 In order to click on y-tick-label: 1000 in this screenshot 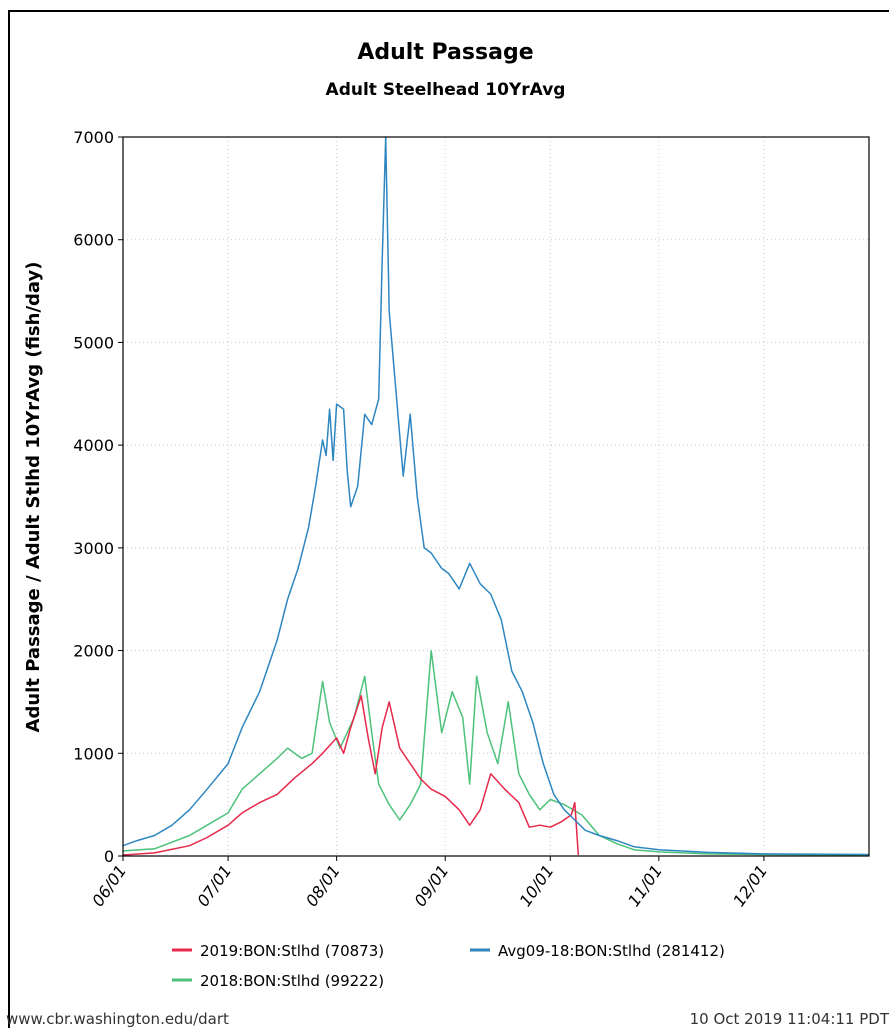, I will do `click(93, 753)`.